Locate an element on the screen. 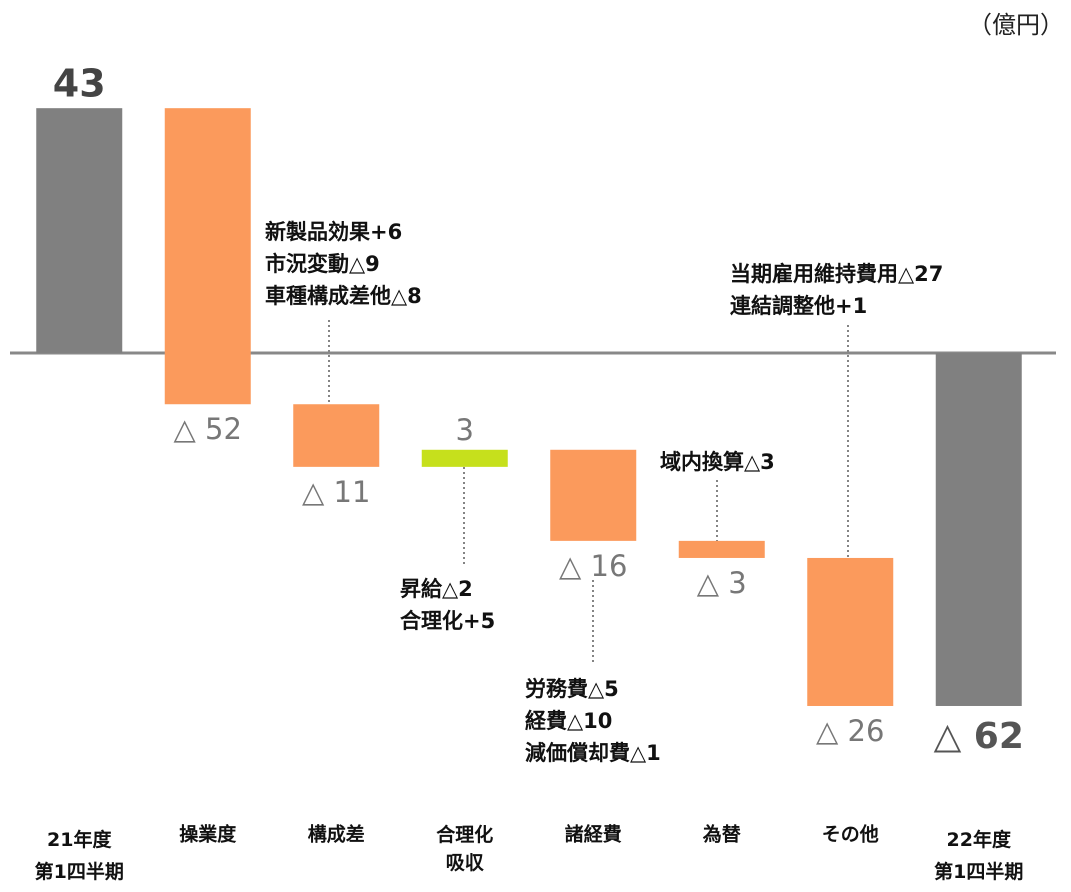 Image resolution: width=1071 pixels, height=892 pixels. annotation: 合理化+5 is located at coordinates (447, 621).